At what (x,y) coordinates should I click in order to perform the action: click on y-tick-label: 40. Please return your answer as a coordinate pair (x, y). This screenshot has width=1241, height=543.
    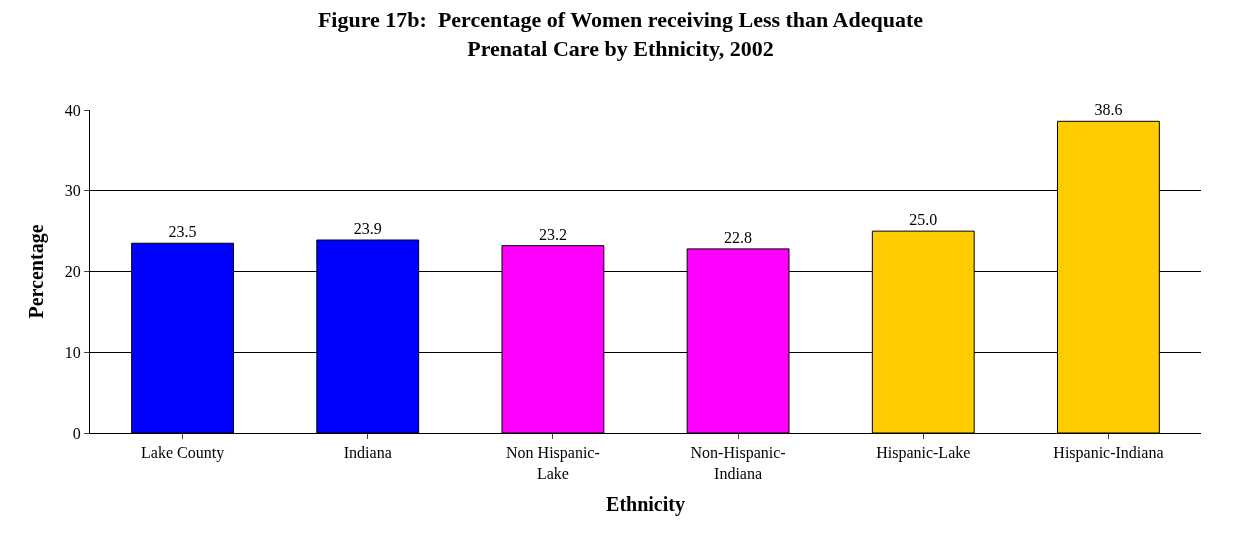
    Looking at the image, I should click on (72, 110).